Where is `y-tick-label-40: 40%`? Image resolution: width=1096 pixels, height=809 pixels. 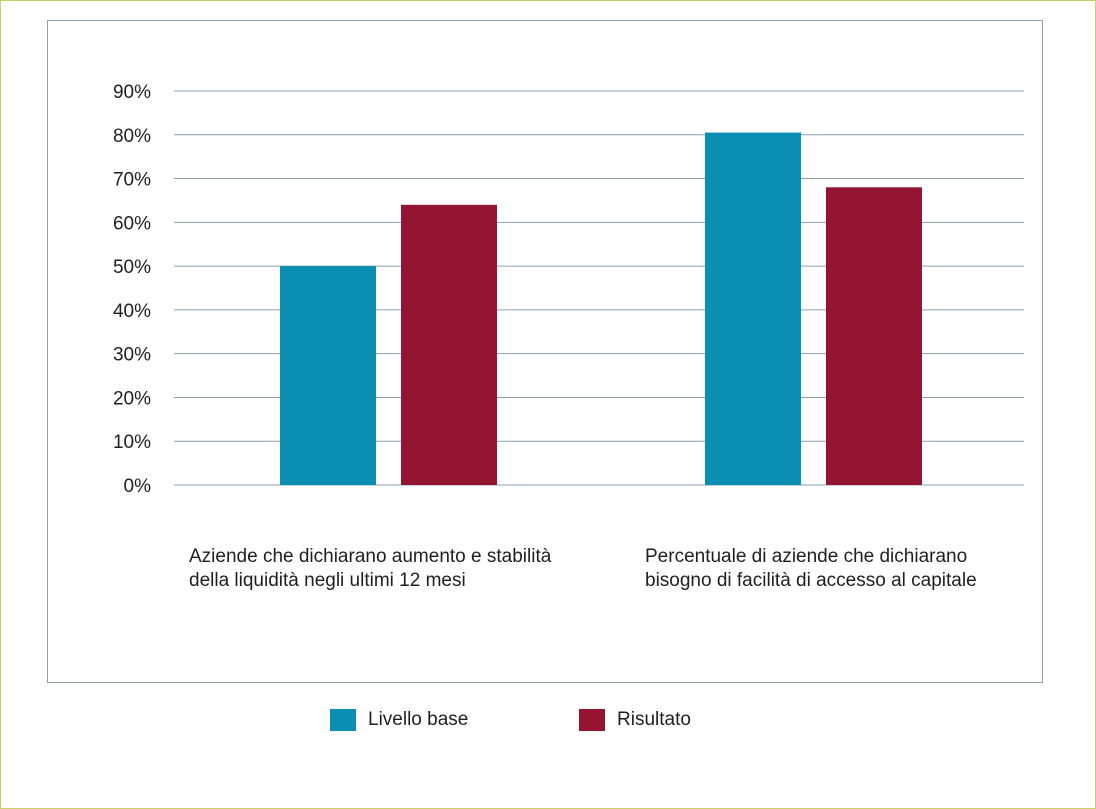 y-tick-label-40: 40% is located at coordinates (132, 311).